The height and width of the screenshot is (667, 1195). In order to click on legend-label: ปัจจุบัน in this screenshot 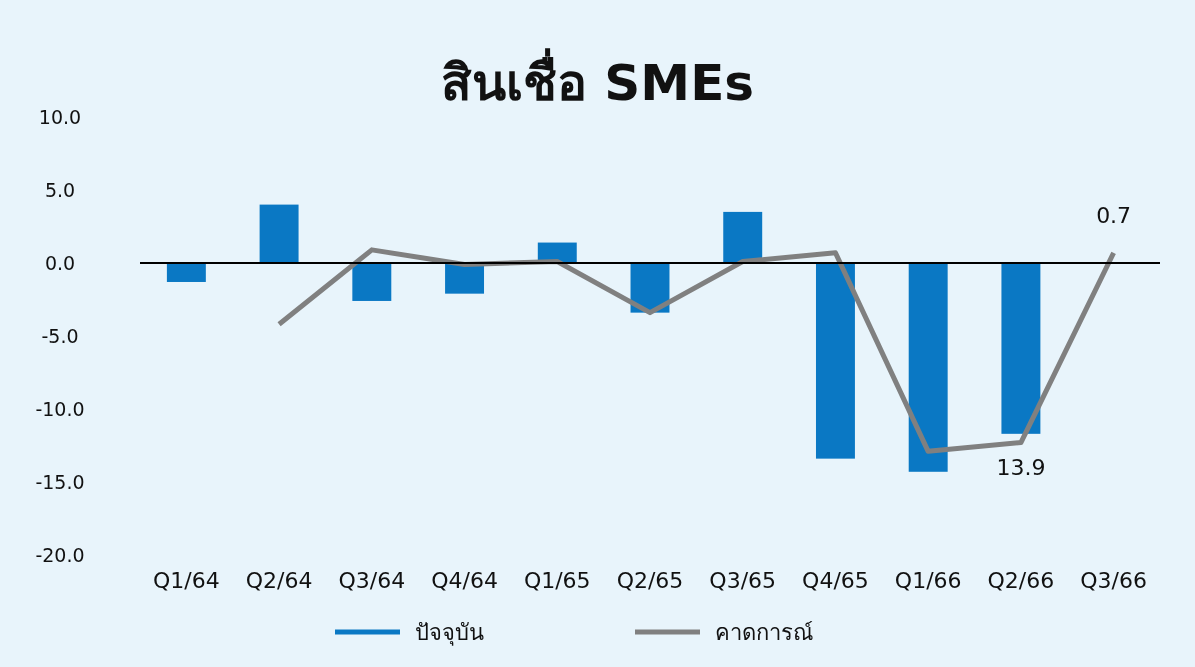, I will do `click(449, 633)`.